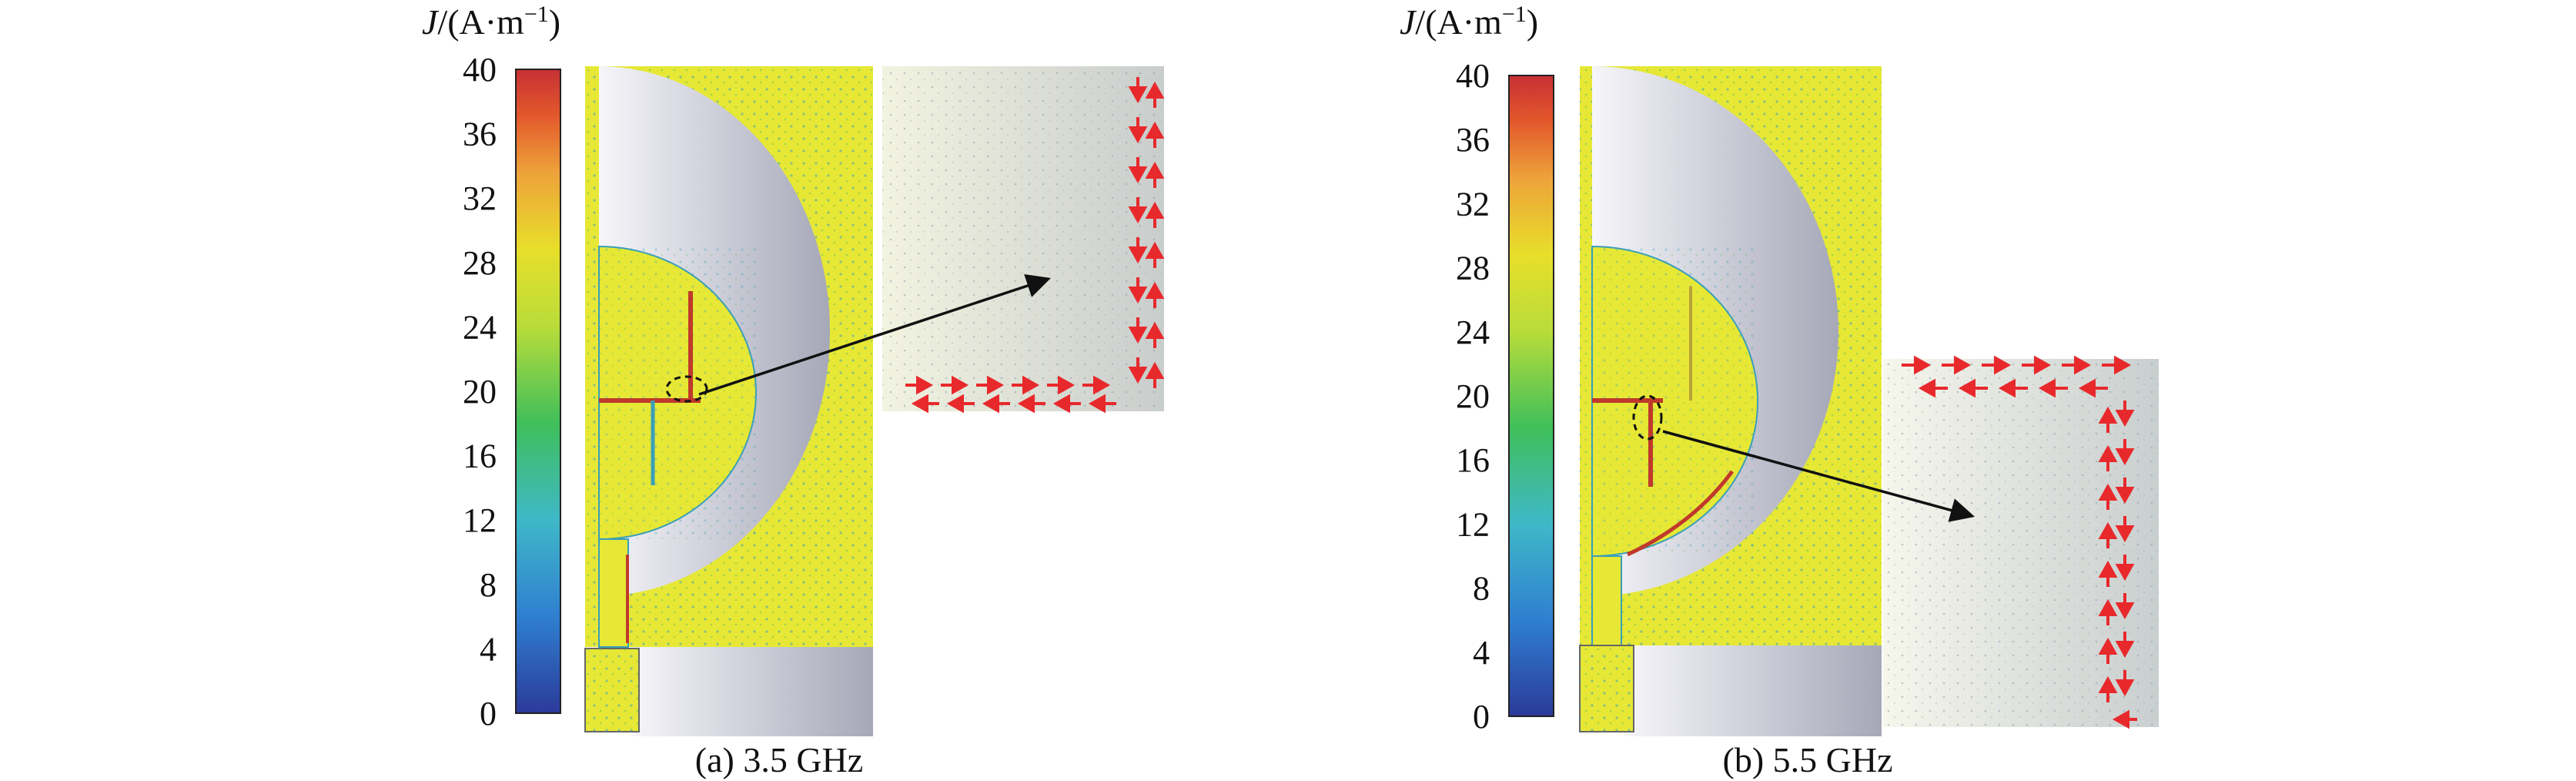 The image size is (2576, 781). I want to click on ground-plane-a, so click(752, 692).